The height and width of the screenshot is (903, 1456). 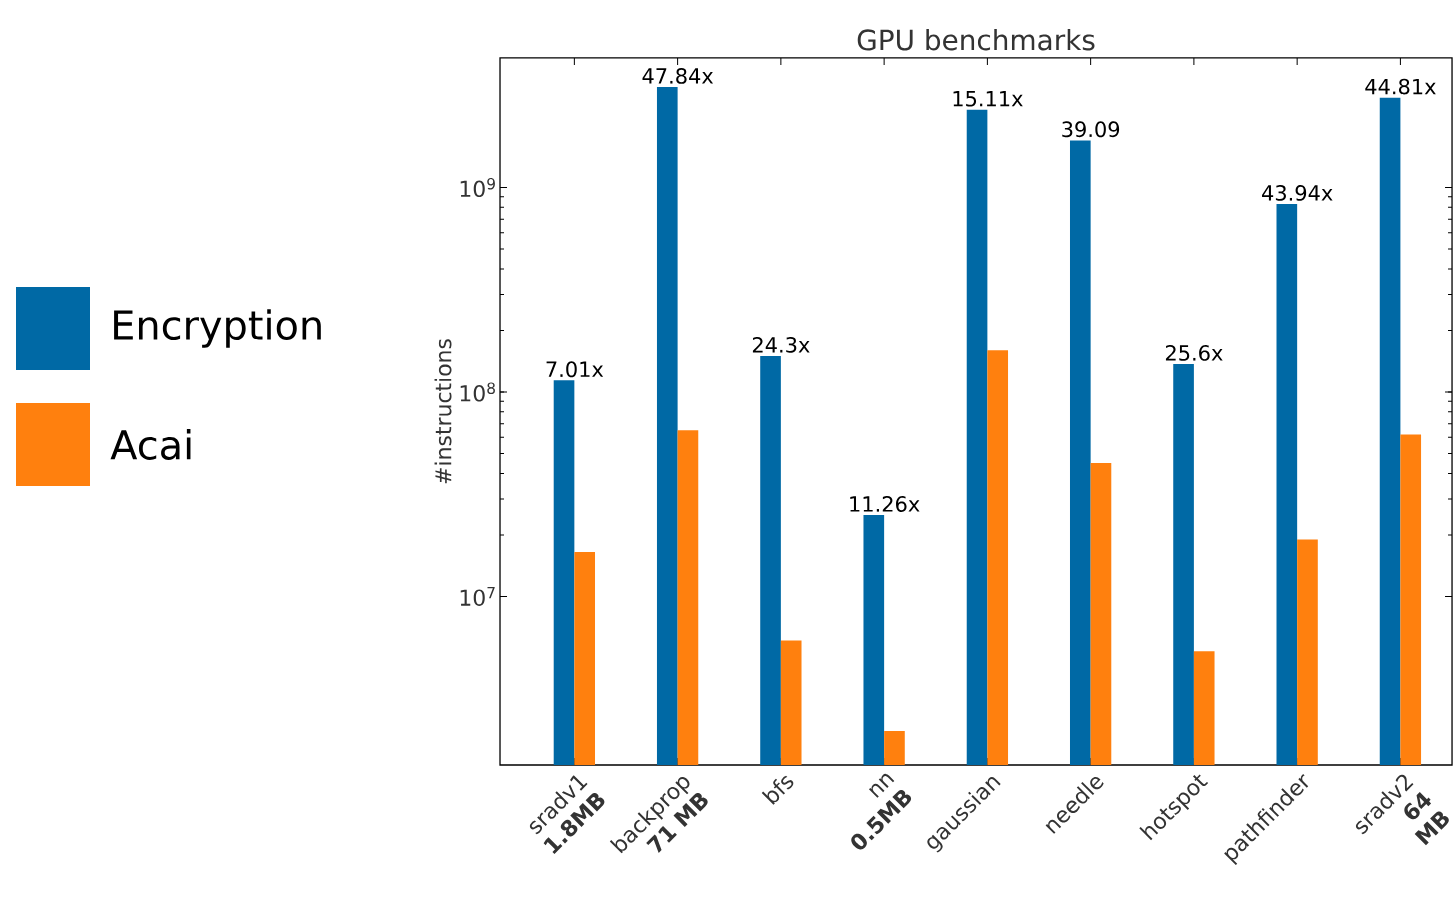 What do you see at coordinates (150, 444) in the screenshot?
I see `legend-label: Acai` at bounding box center [150, 444].